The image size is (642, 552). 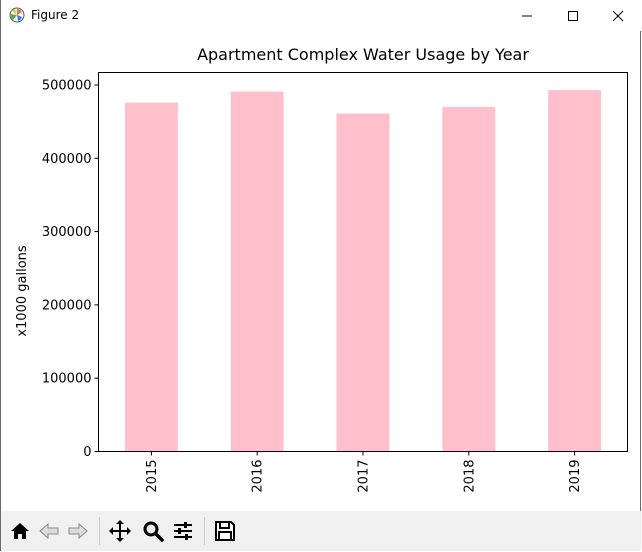 I want to click on x-axis-ticks: 2015 2016 2017 2018 2019, so click(x=364, y=472).